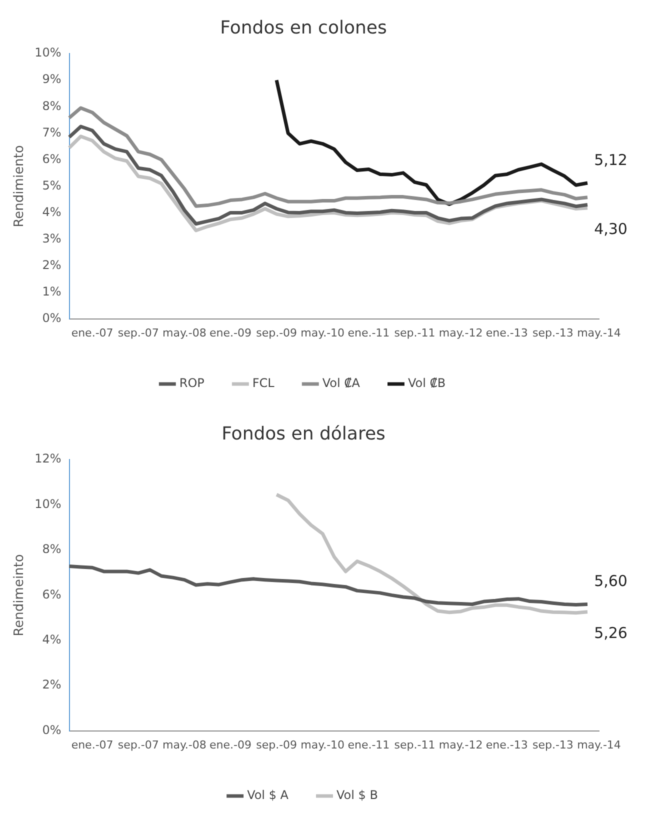 Image resolution: width=652 pixels, height=828 pixels. What do you see at coordinates (427, 383) in the screenshot?
I see `legend-label: Vol ₡B` at bounding box center [427, 383].